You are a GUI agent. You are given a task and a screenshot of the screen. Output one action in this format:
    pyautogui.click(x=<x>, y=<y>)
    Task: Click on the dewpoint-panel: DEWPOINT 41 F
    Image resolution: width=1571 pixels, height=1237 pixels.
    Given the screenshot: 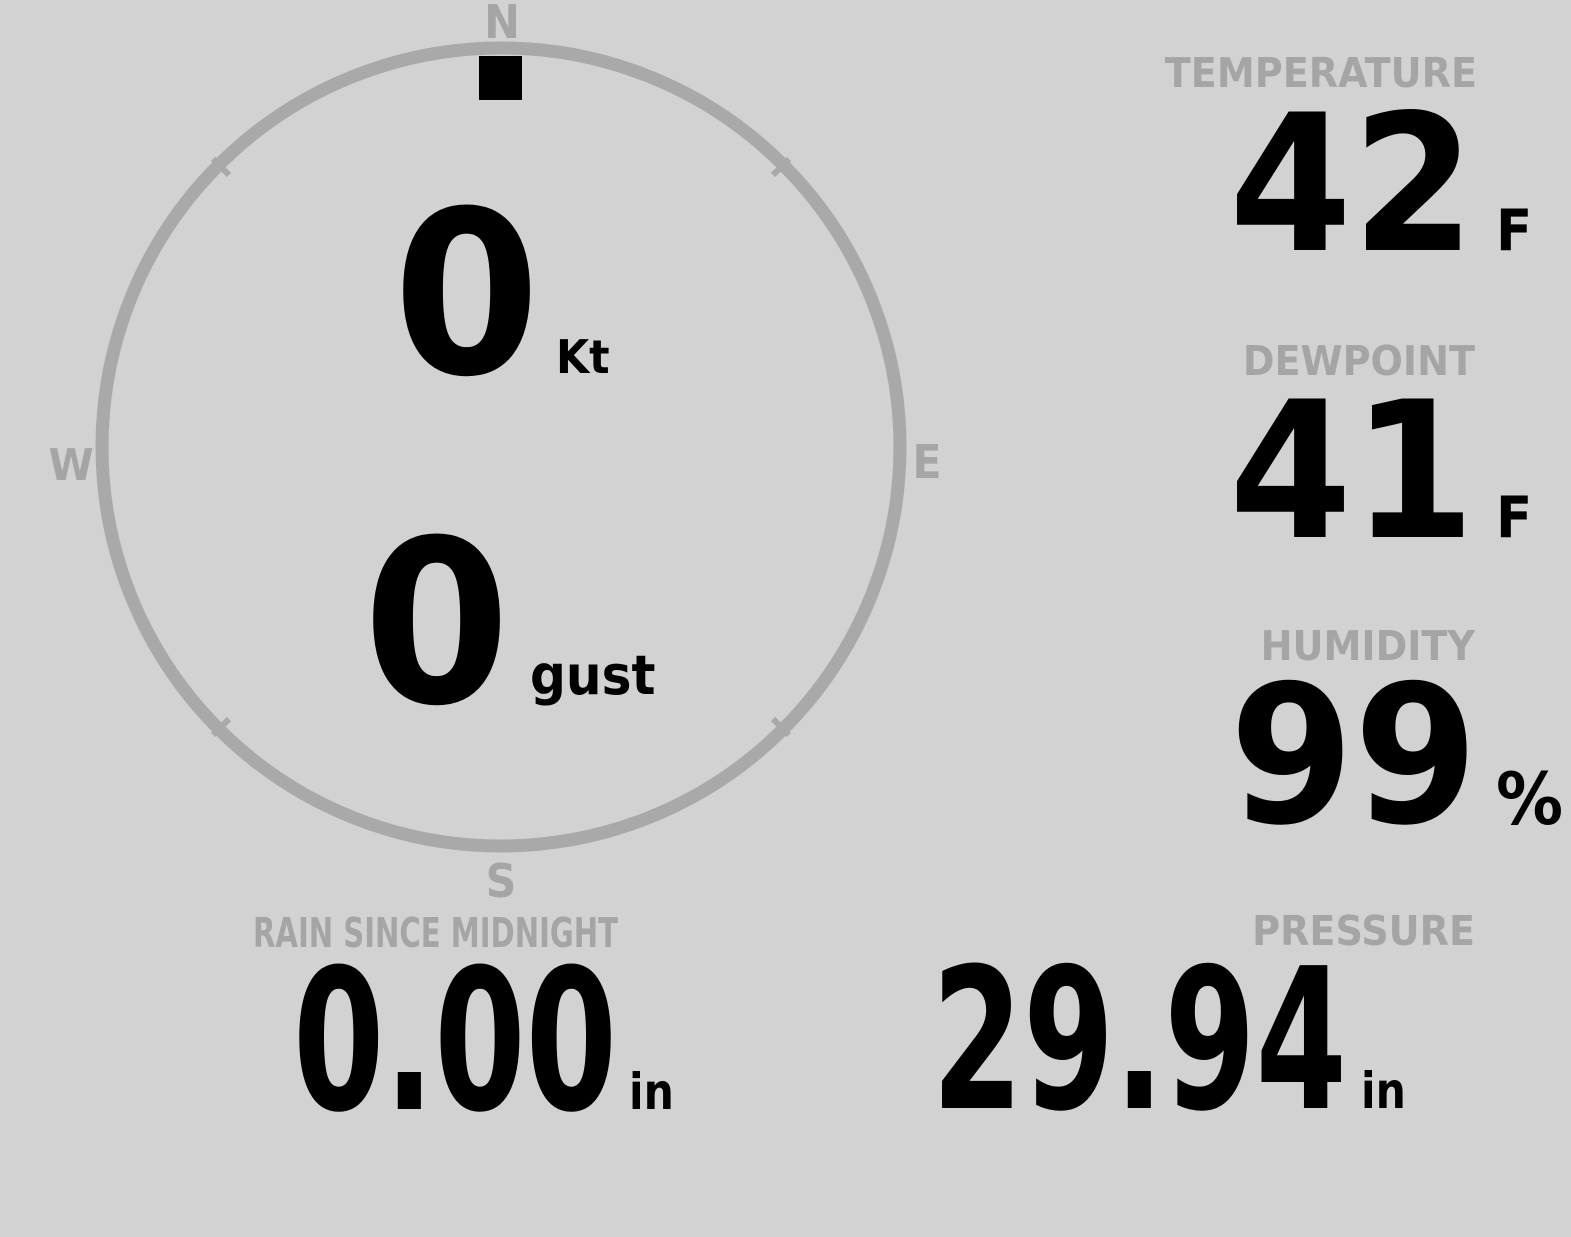 What is the action you would take?
    pyautogui.click(x=1380, y=460)
    